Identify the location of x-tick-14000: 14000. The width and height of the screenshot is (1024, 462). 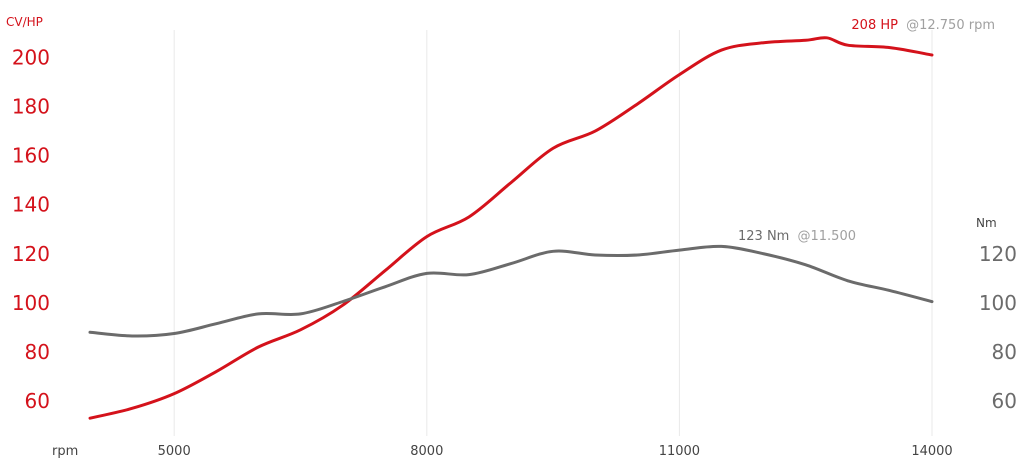
(931, 451).